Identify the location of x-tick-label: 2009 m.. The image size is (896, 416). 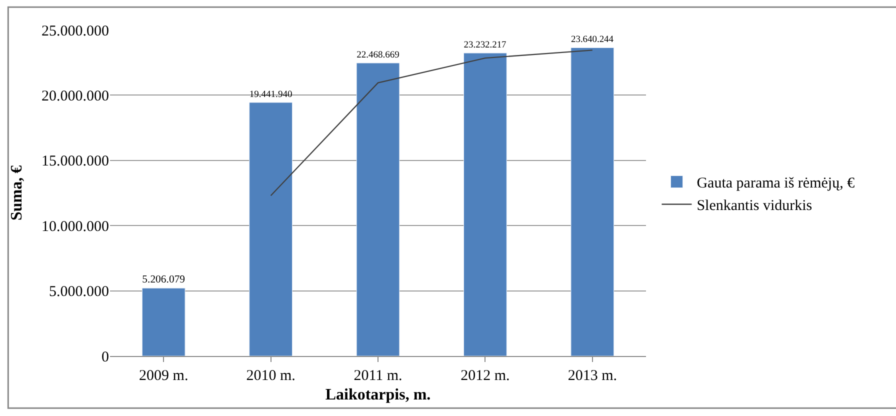
(163, 376).